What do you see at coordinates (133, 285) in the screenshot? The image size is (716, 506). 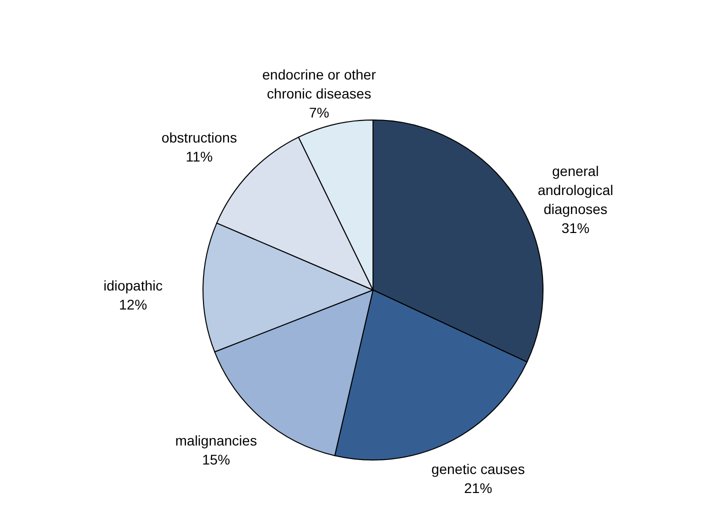 I see `slice-label: idiopathic` at bounding box center [133, 285].